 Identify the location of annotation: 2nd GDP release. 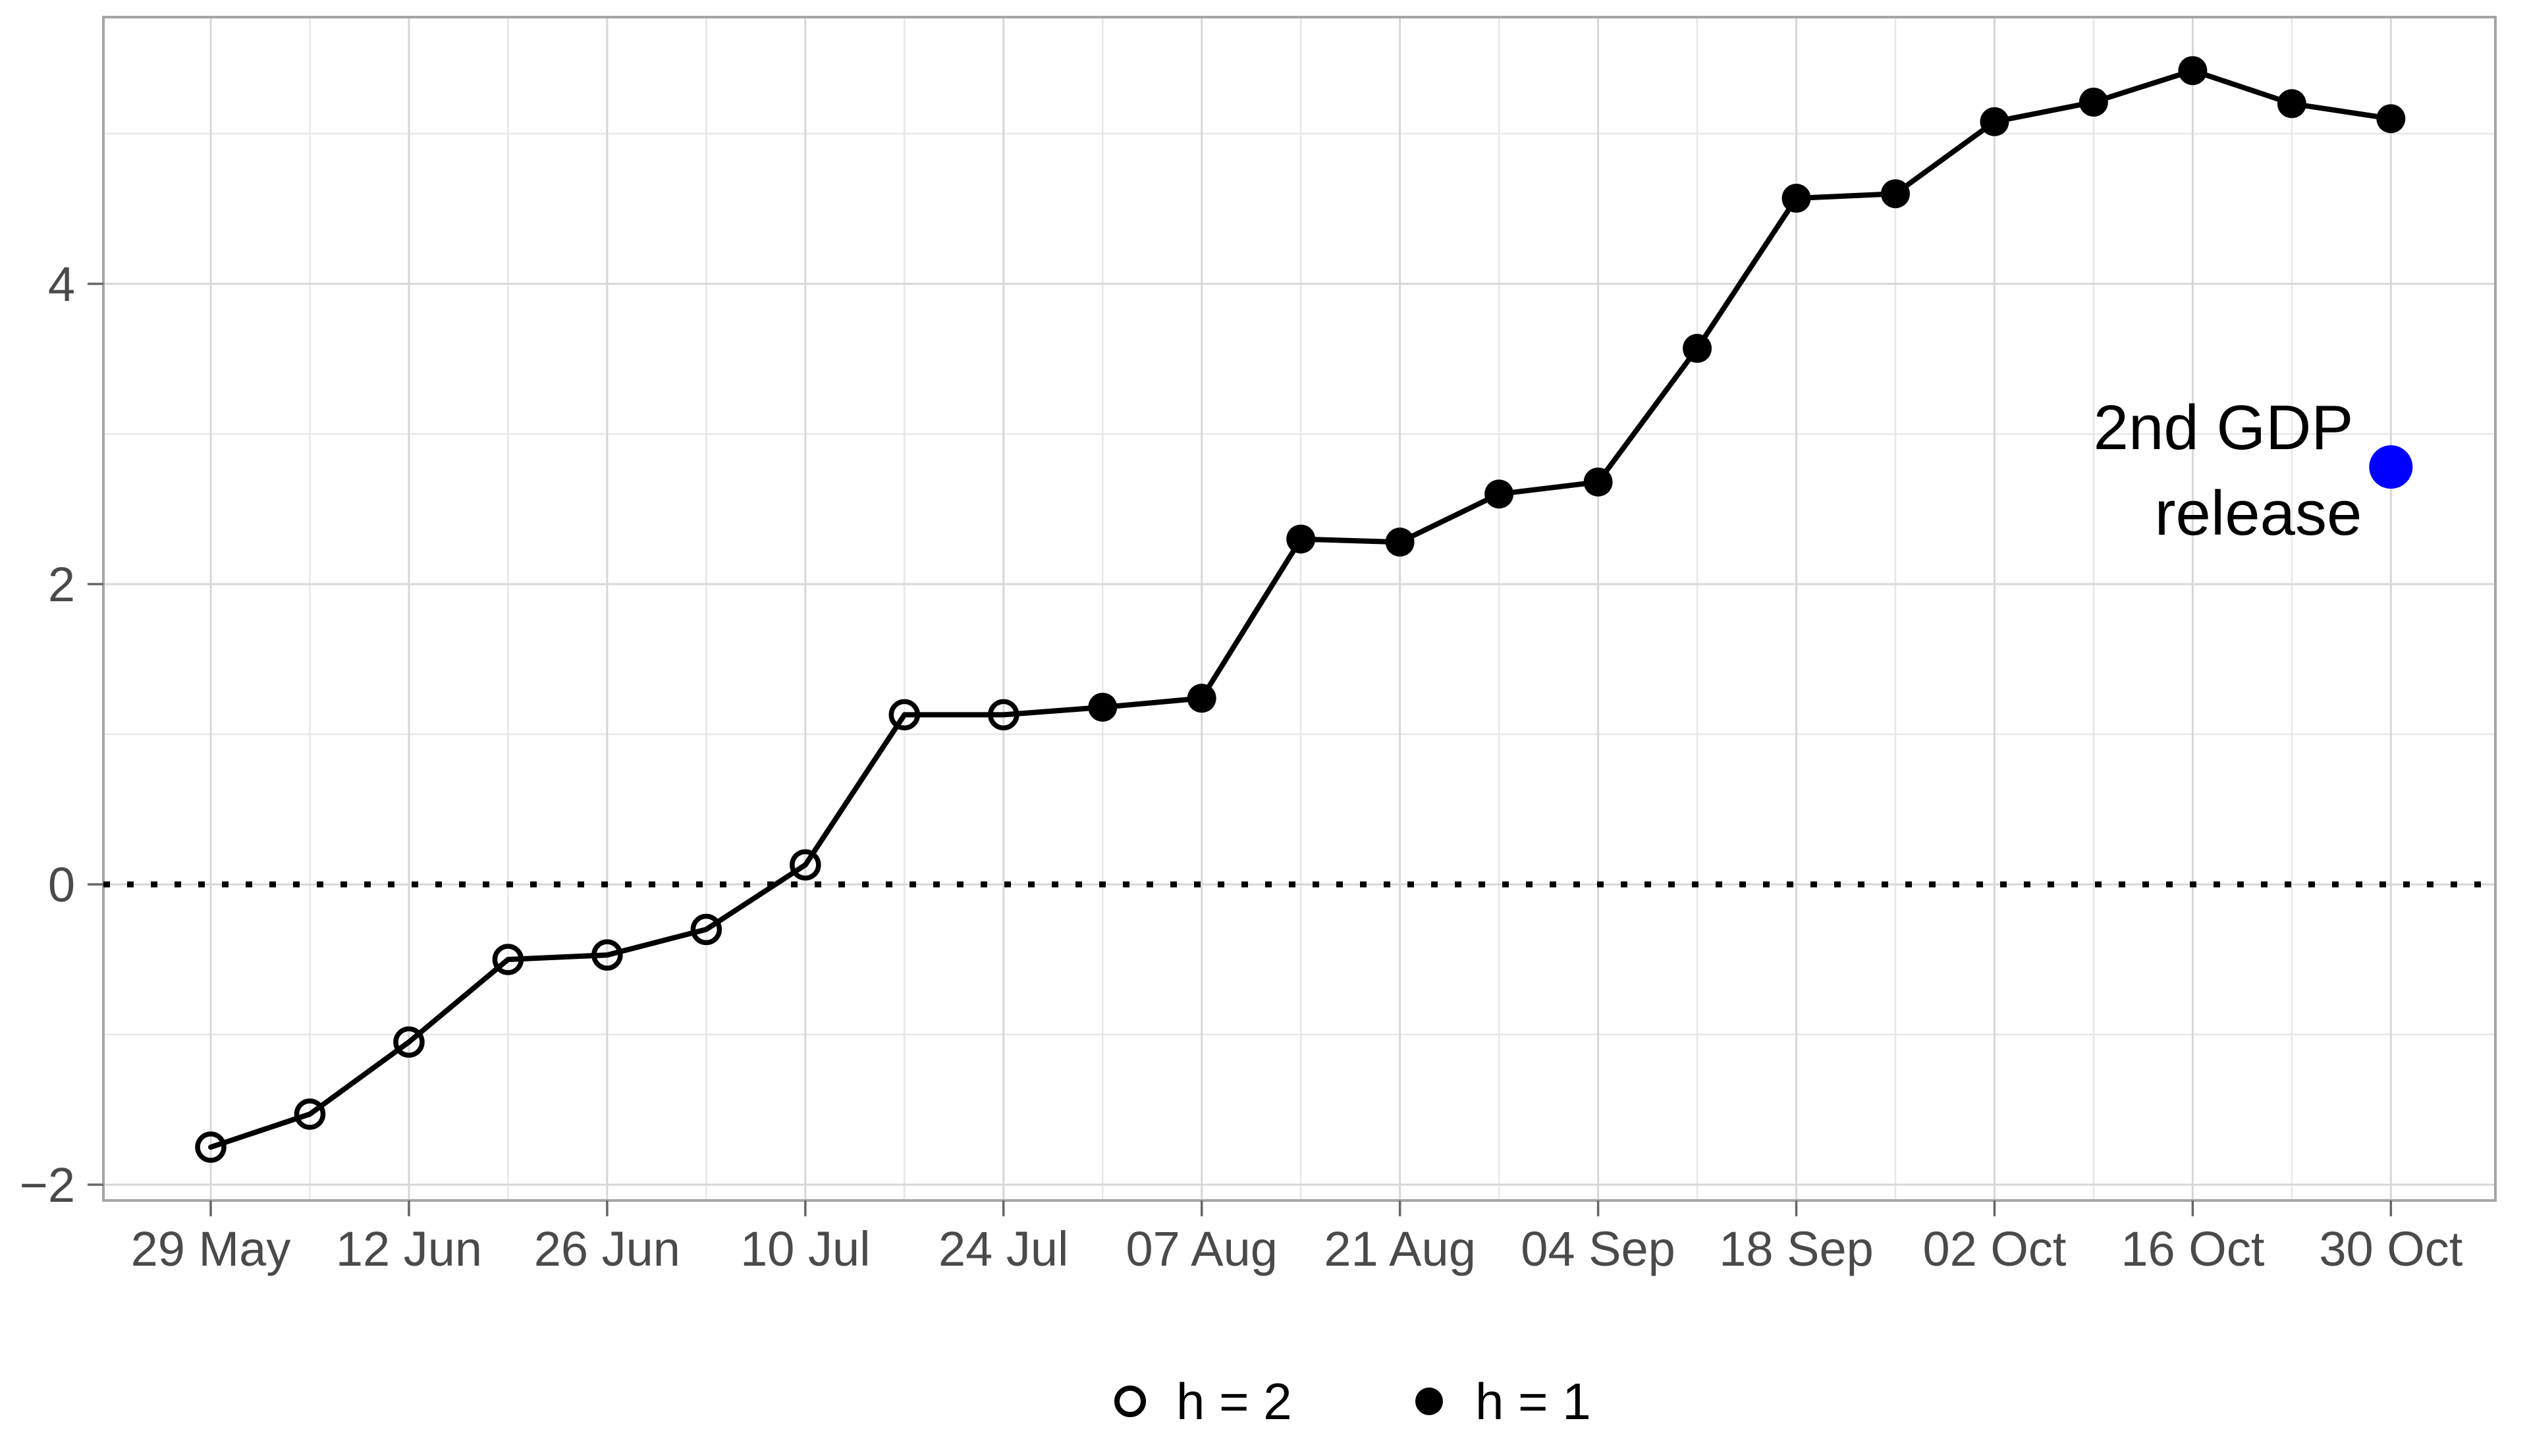
(2228, 470).